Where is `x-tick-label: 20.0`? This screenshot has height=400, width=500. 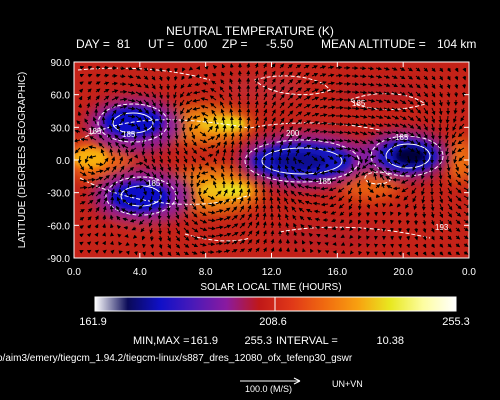
x-tick-label: 20.0 is located at coordinates (403, 272).